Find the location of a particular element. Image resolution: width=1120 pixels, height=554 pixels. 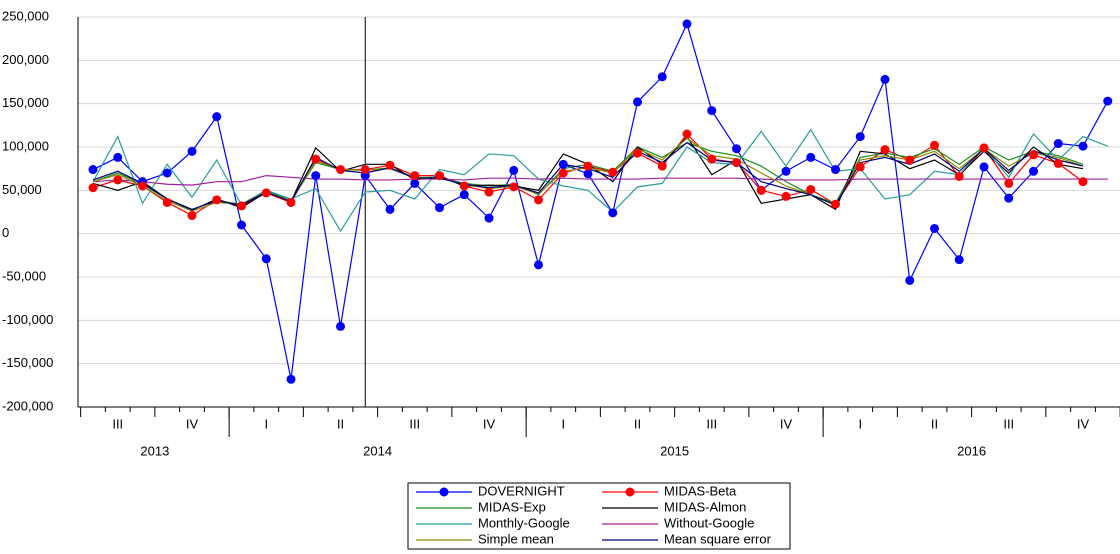

year-label: 2014 is located at coordinates (377, 450).